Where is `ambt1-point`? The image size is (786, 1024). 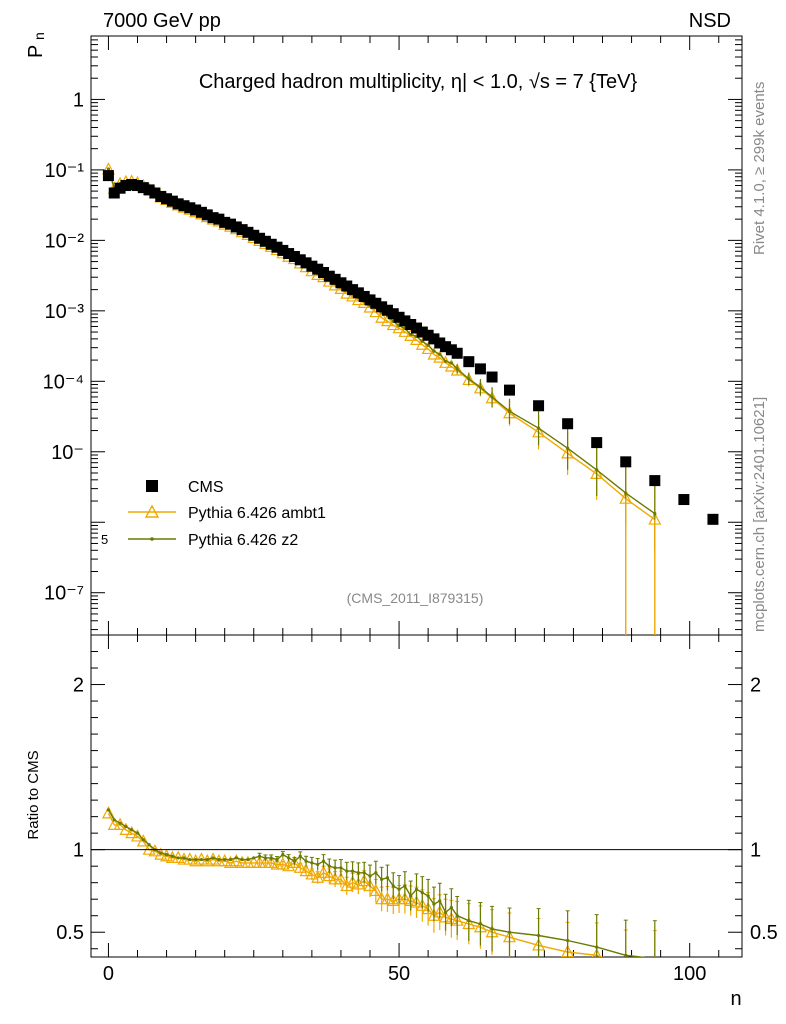
ambt1-point is located at coordinates (434, 353).